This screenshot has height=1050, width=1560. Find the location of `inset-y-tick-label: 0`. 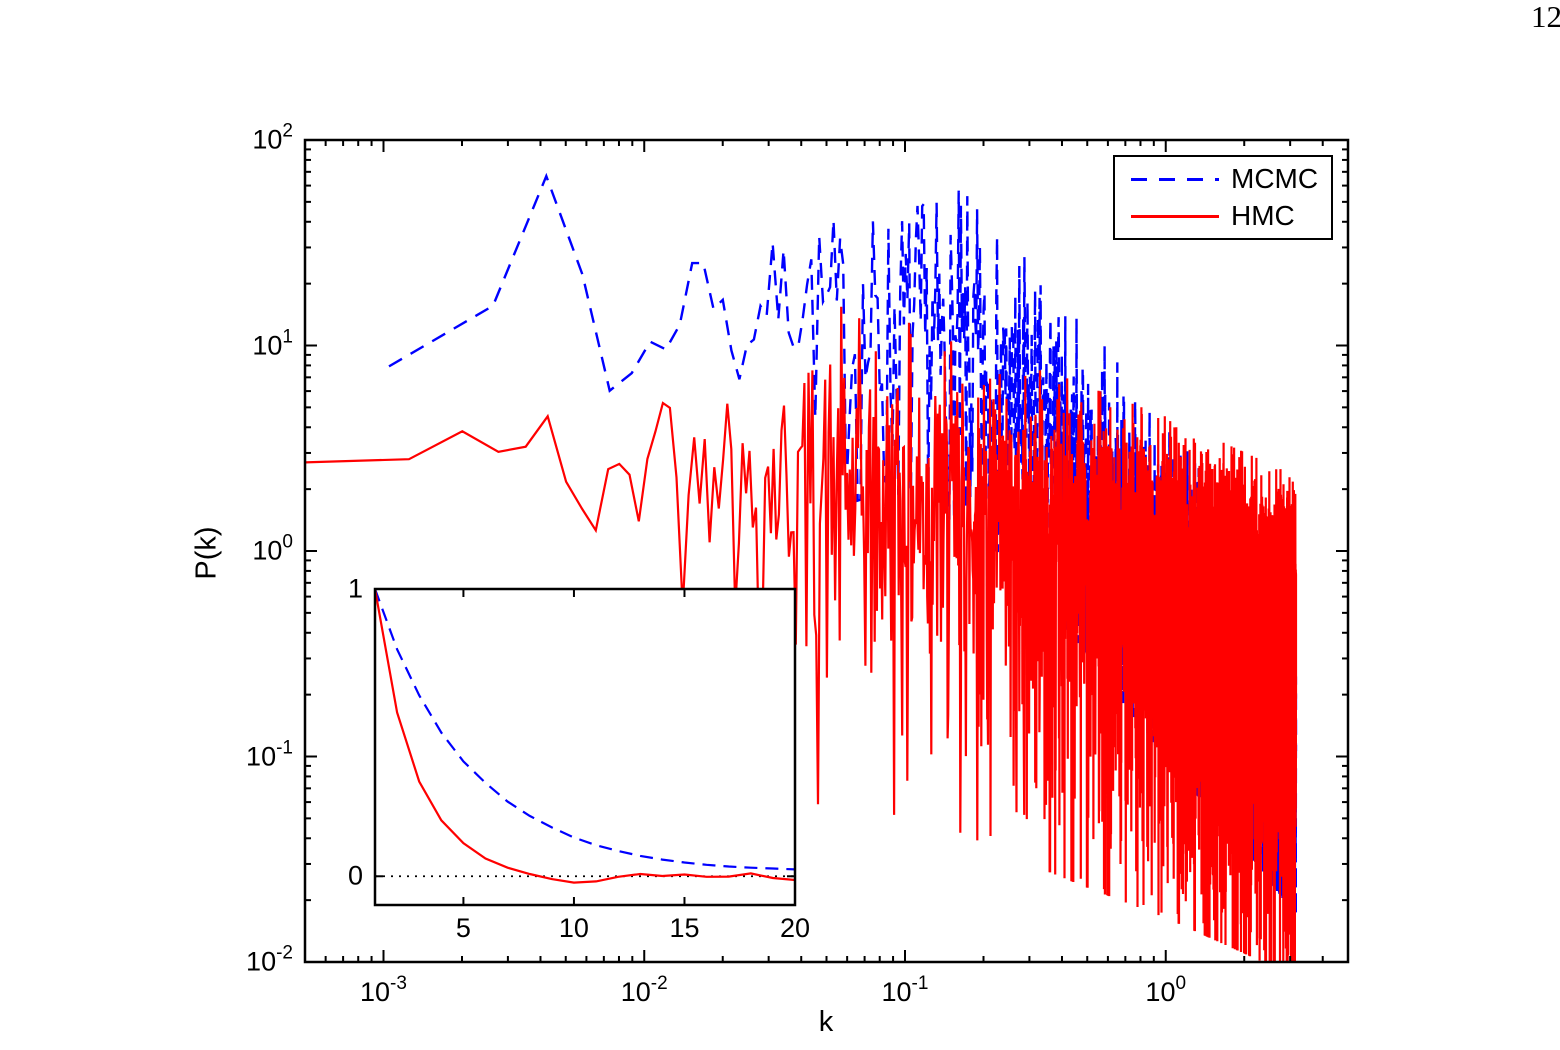

inset-y-tick-label: 0 is located at coordinates (355, 875).